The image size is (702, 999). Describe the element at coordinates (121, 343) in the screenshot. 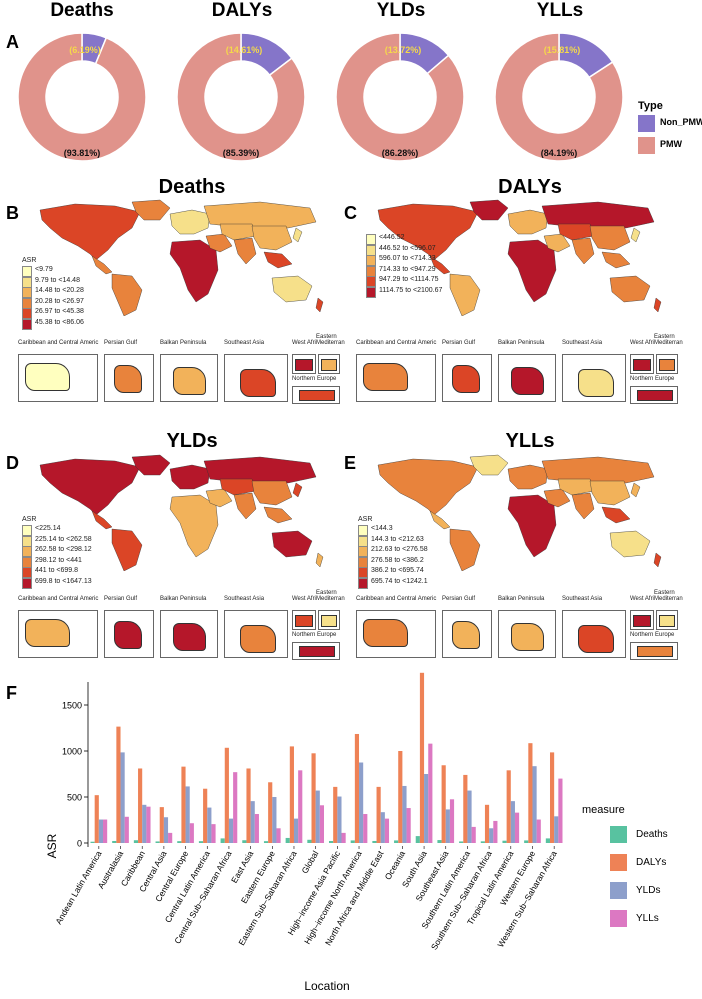

I see `inset-label-persian: Persian Gulf` at that location.